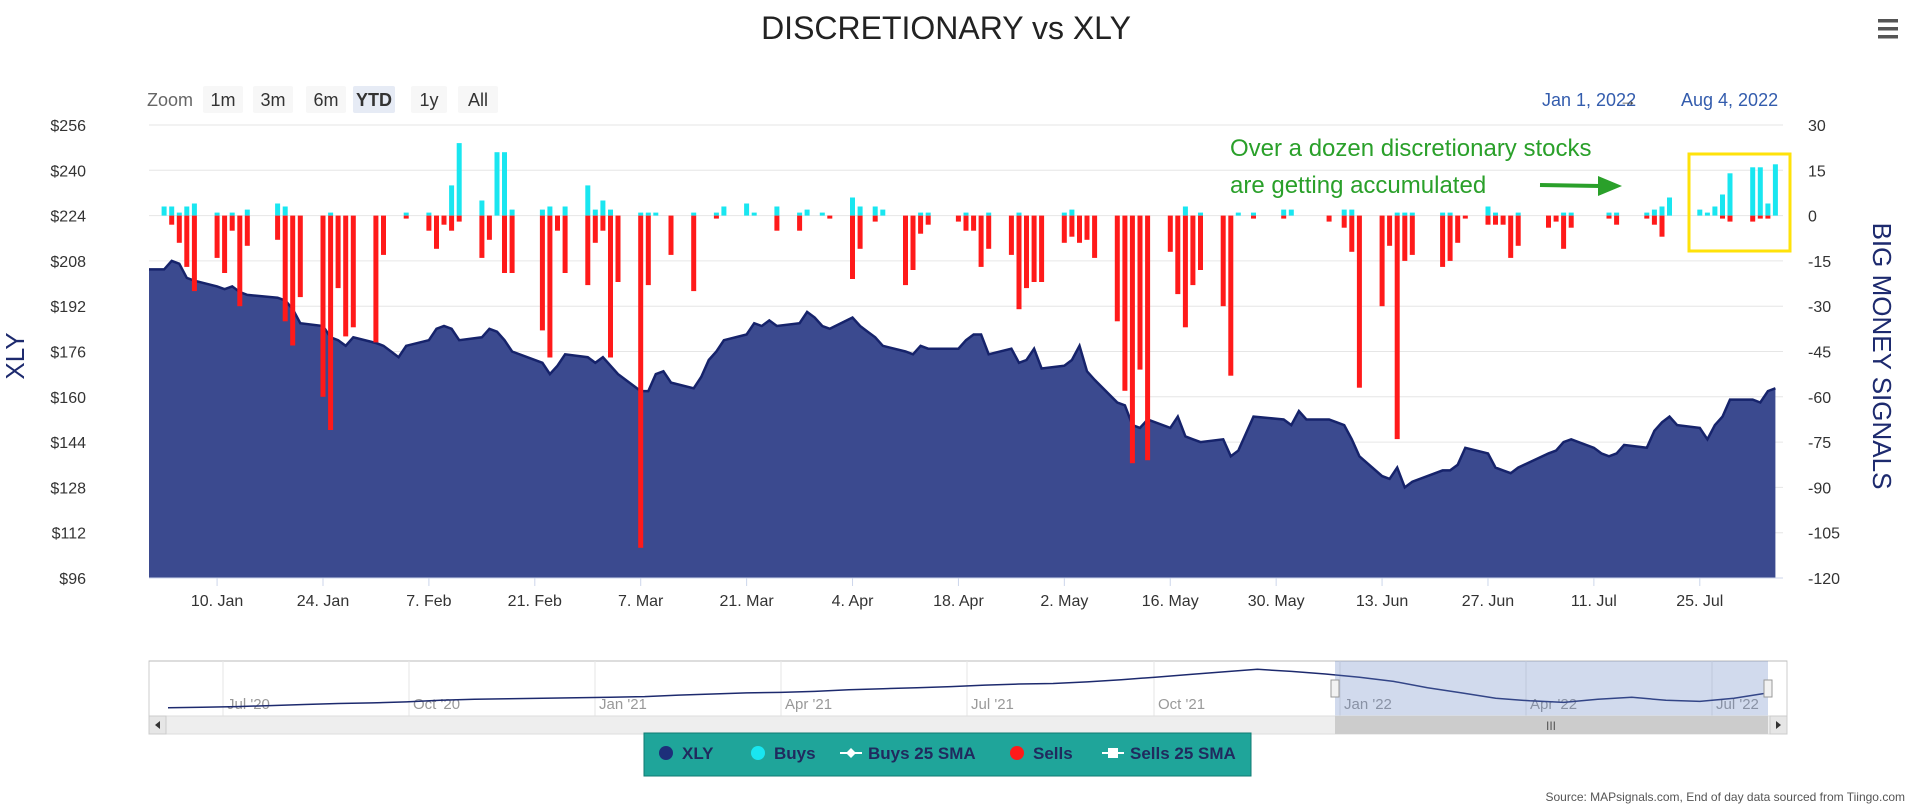 The width and height of the screenshot is (1909, 804). I want to click on highlight-box, so click(1739, 202).